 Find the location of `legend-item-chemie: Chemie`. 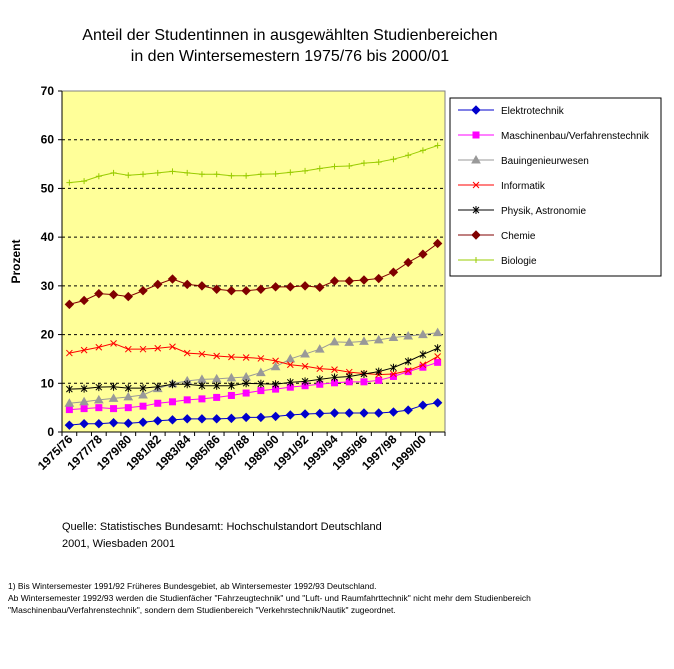

legend-item-chemie: Chemie is located at coordinates (497, 236).